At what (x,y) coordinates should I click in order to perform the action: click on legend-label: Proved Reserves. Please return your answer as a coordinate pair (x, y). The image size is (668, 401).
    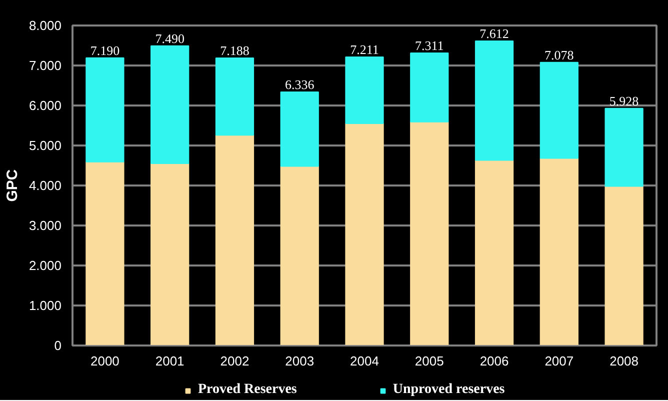
    Looking at the image, I should click on (247, 390).